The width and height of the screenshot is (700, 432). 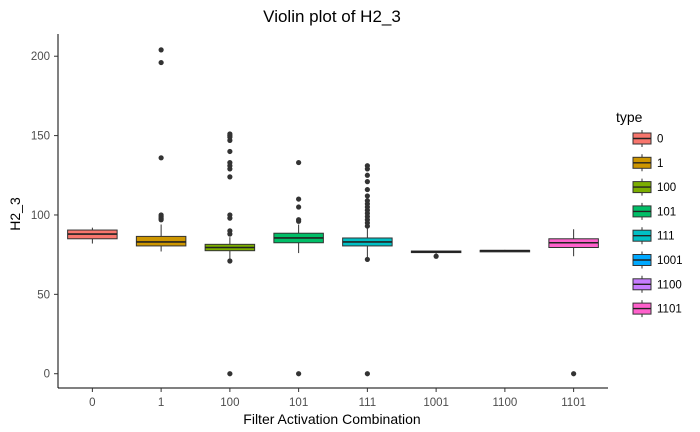 I want to click on legend-item-1: 1, so click(x=647, y=163).